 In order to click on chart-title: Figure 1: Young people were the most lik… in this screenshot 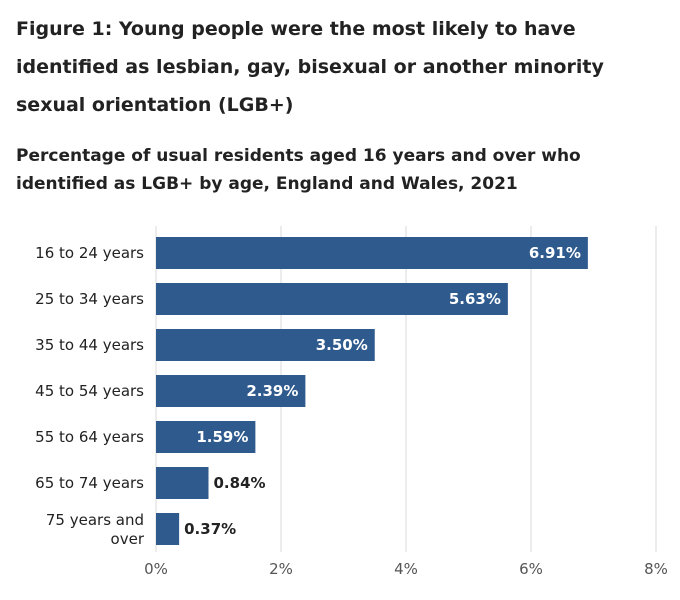, I will do `click(310, 67)`.